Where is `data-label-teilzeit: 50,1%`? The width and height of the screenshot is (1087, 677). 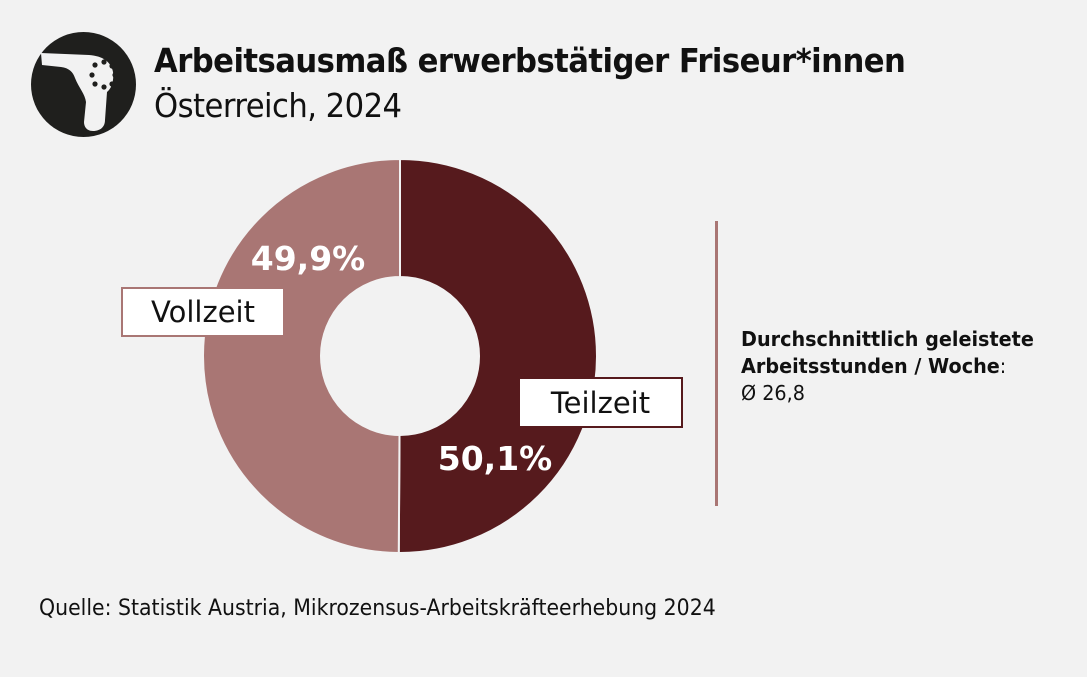 data-label-teilzeit: 50,1% is located at coordinates (495, 458).